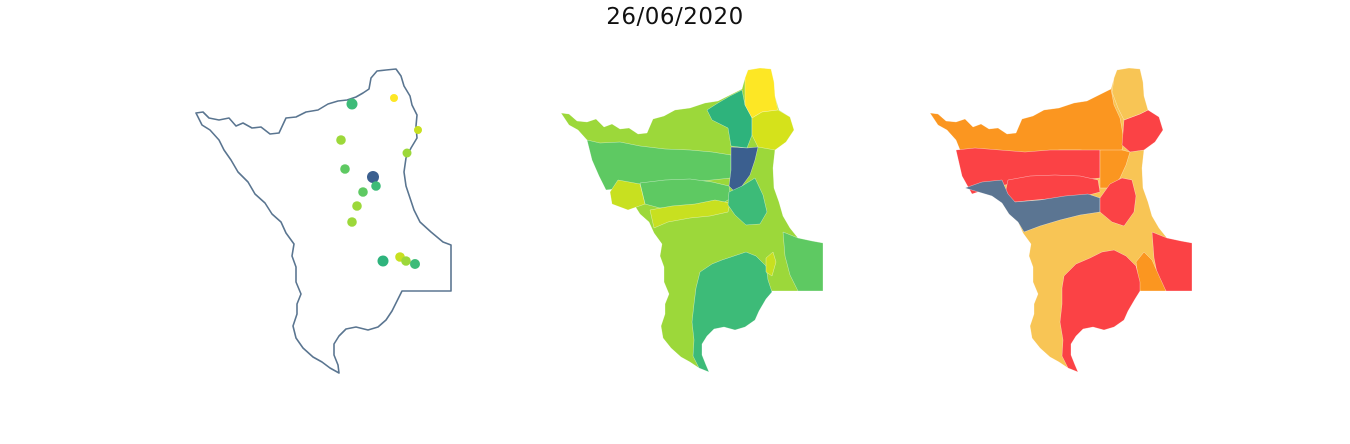  I want to click on region-north-tip, so click(1130, 94).